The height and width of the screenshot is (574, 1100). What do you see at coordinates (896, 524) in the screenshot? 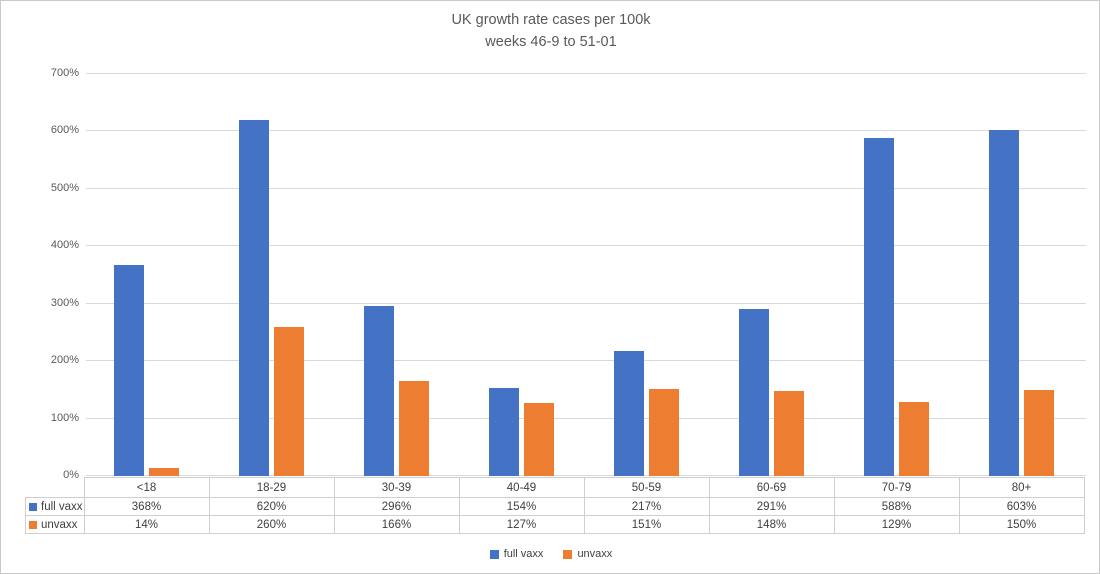
I see `table-value-cell: 129%` at bounding box center [896, 524].